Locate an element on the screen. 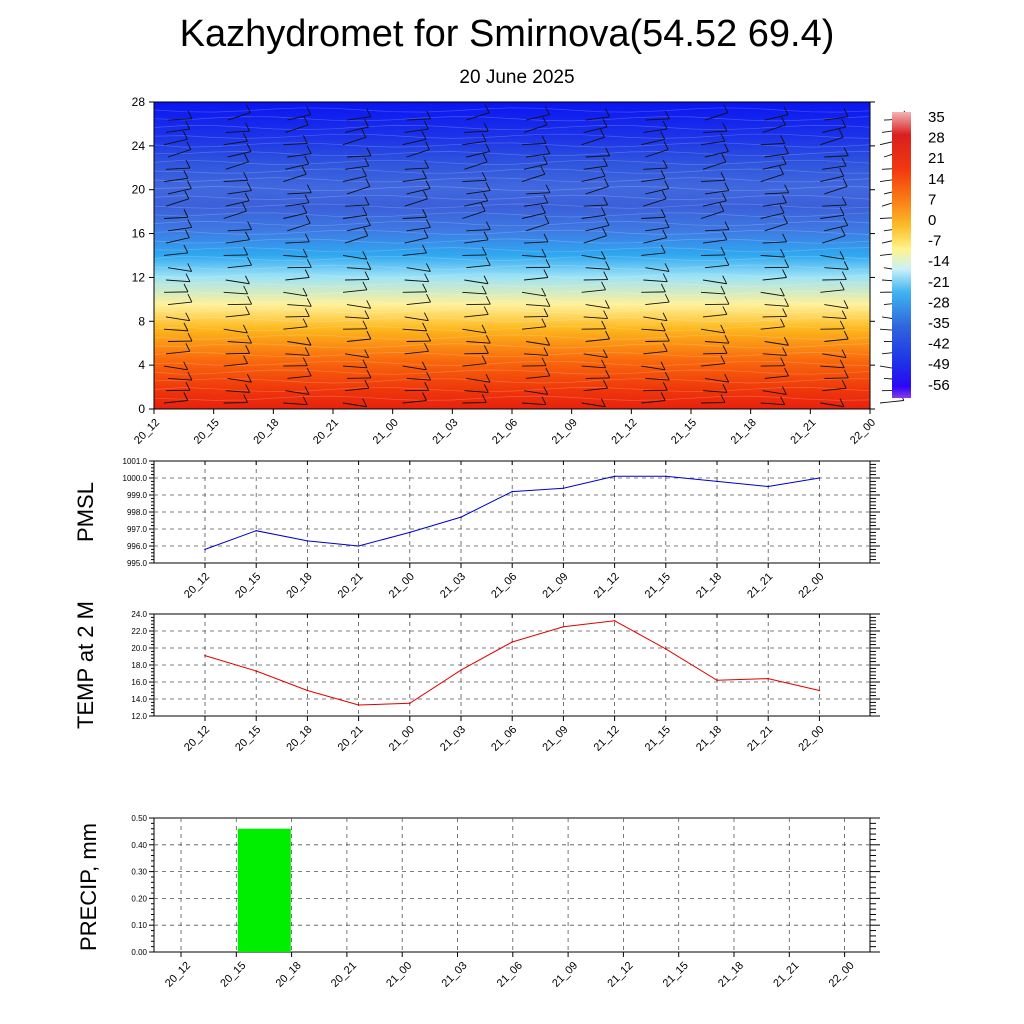 The image size is (1024, 1024). x-tick-label: 20_12 is located at coordinates (178, 975).